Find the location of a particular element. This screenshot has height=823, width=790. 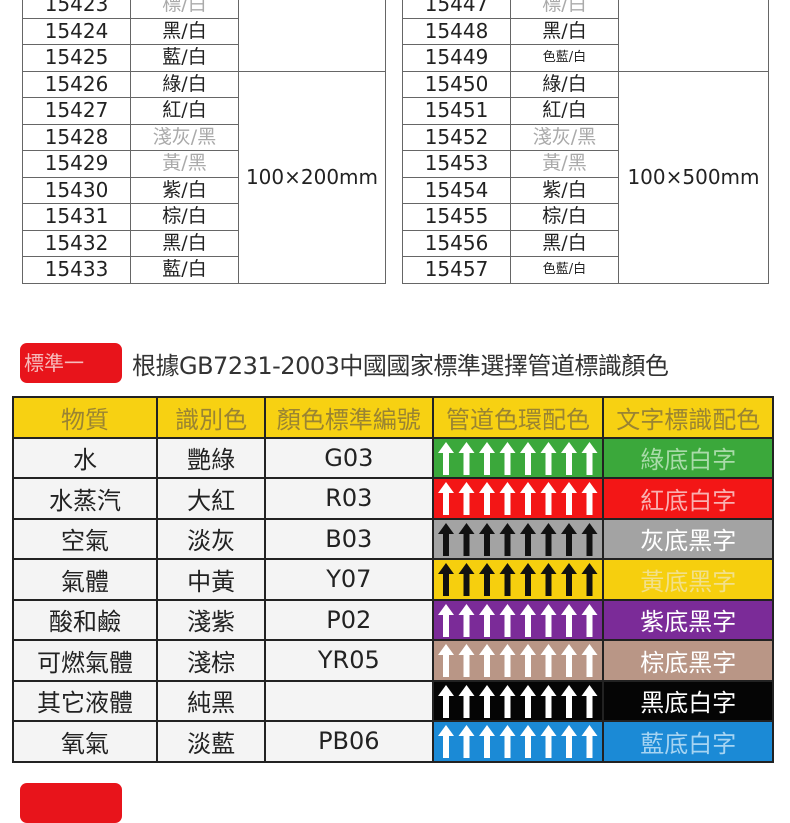

section-badge: 標準一 is located at coordinates (71, 363).